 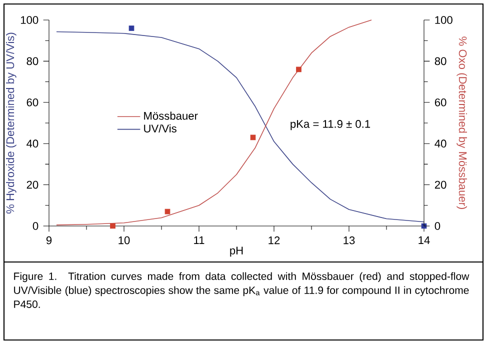 What do you see at coordinates (440, 144) in the screenshot?
I see `y2-tick-label: 40` at bounding box center [440, 144].